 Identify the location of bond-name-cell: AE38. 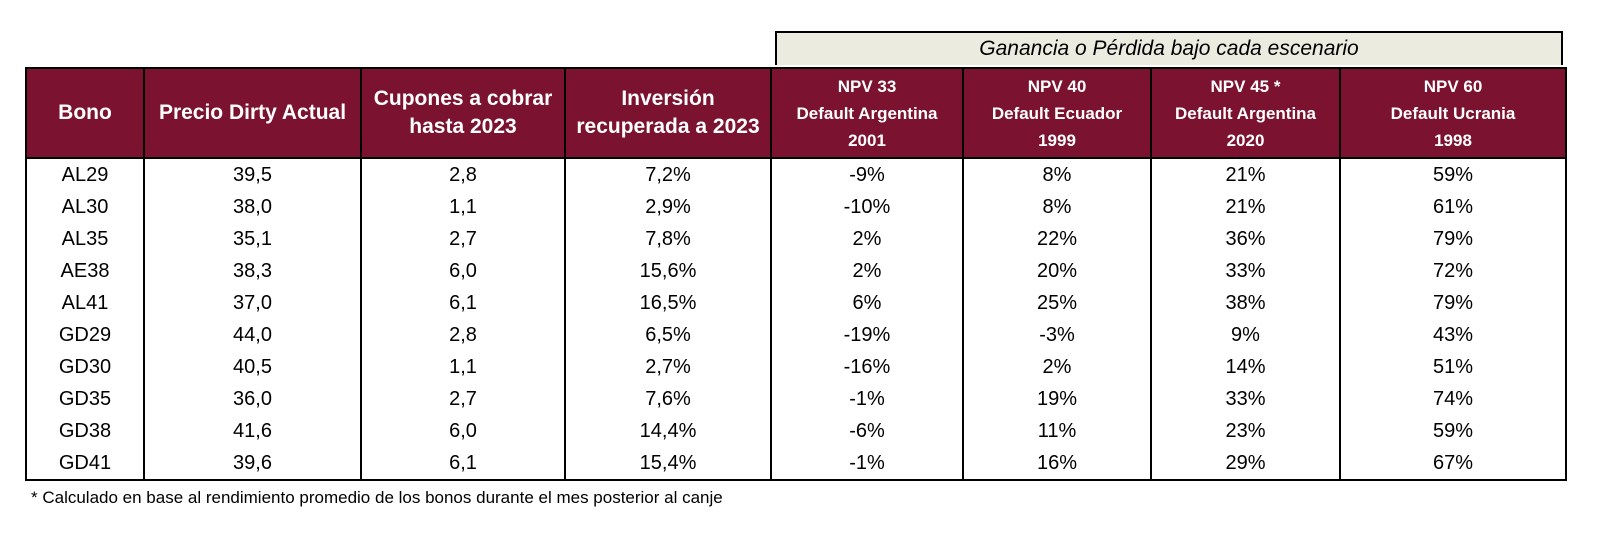
(85, 271).